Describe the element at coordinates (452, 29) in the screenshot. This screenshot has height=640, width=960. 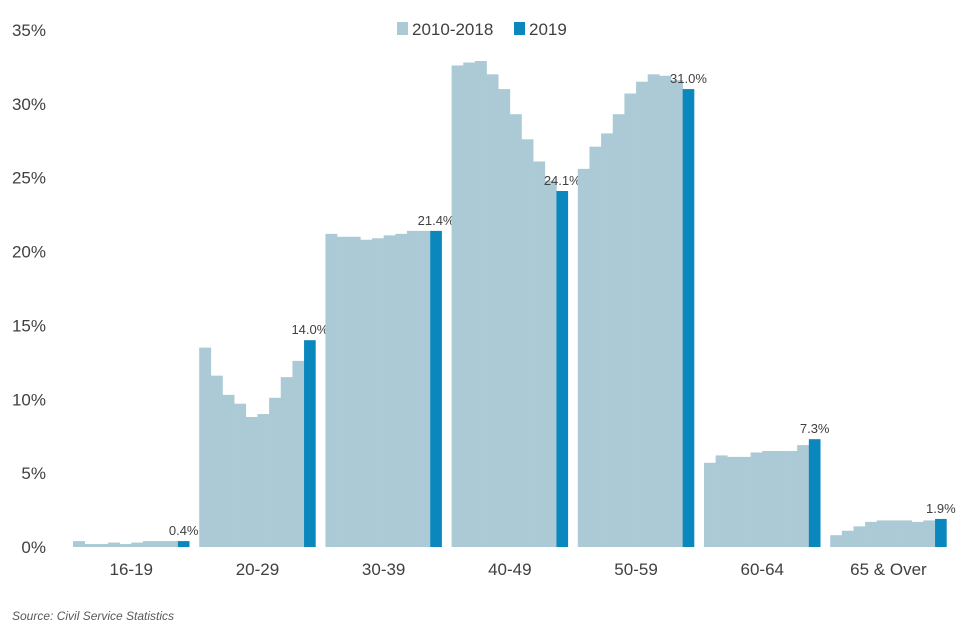
I see `legend-label: 2010-2018` at that location.